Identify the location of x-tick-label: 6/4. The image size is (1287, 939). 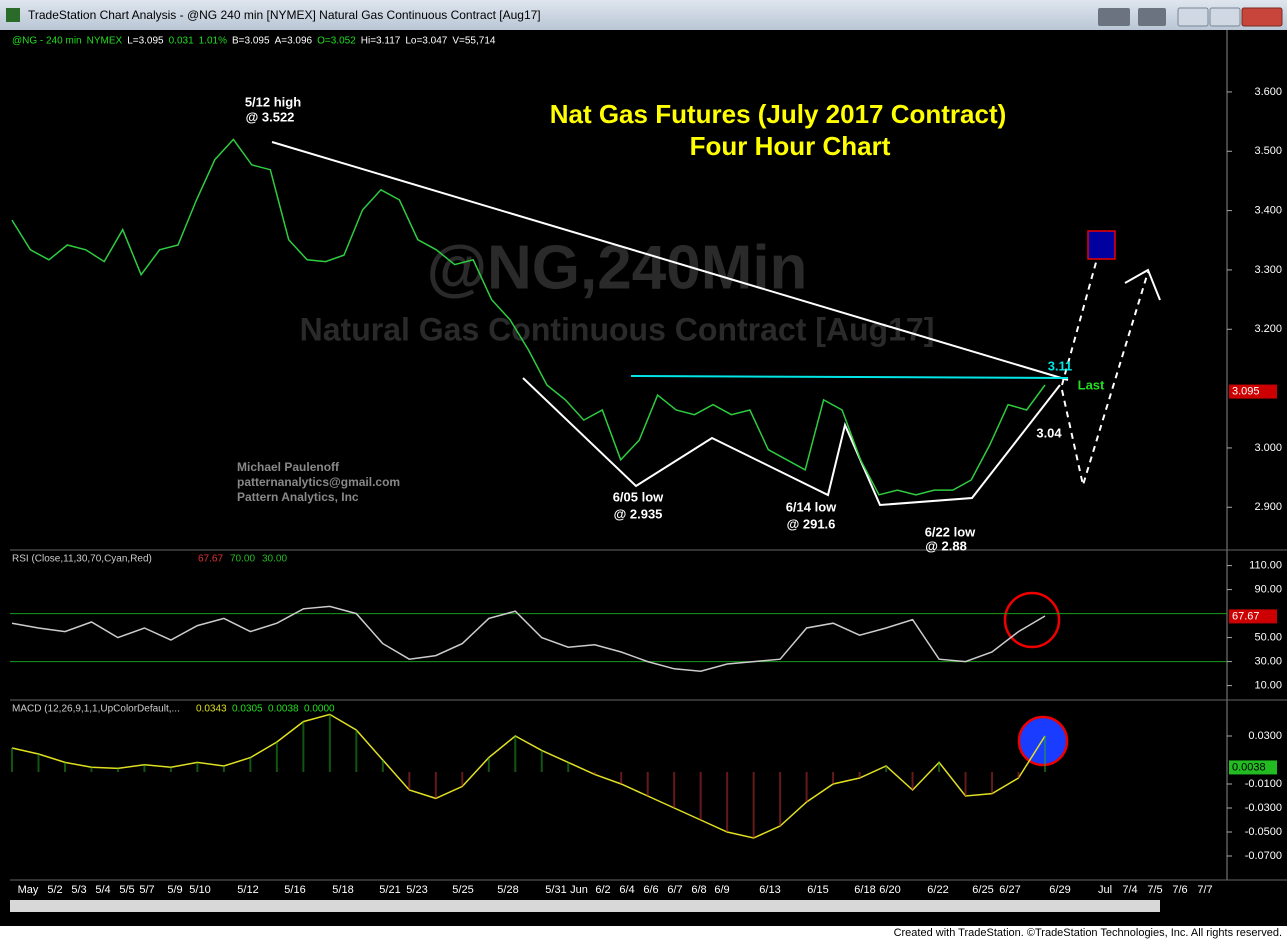
(626, 890).